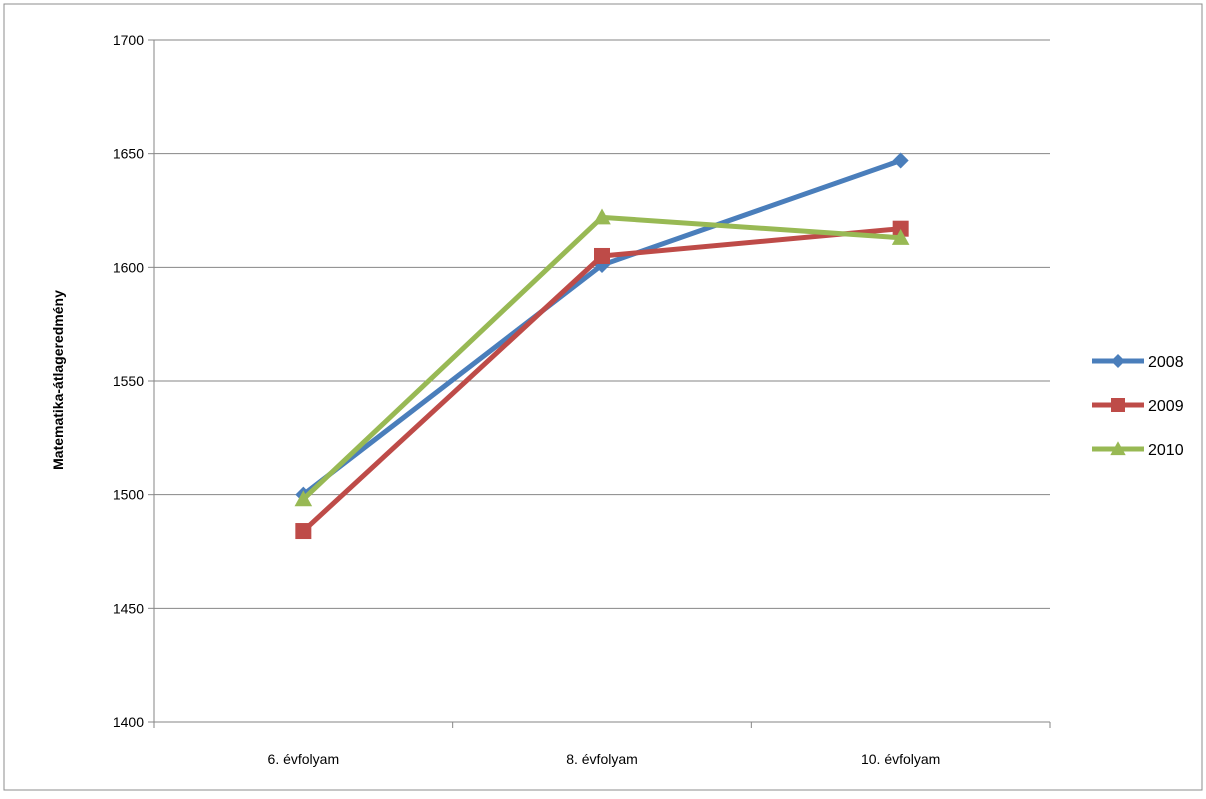 The image size is (1206, 799). Describe the element at coordinates (128, 608) in the screenshot. I see `y-tick-label: 1450` at that location.